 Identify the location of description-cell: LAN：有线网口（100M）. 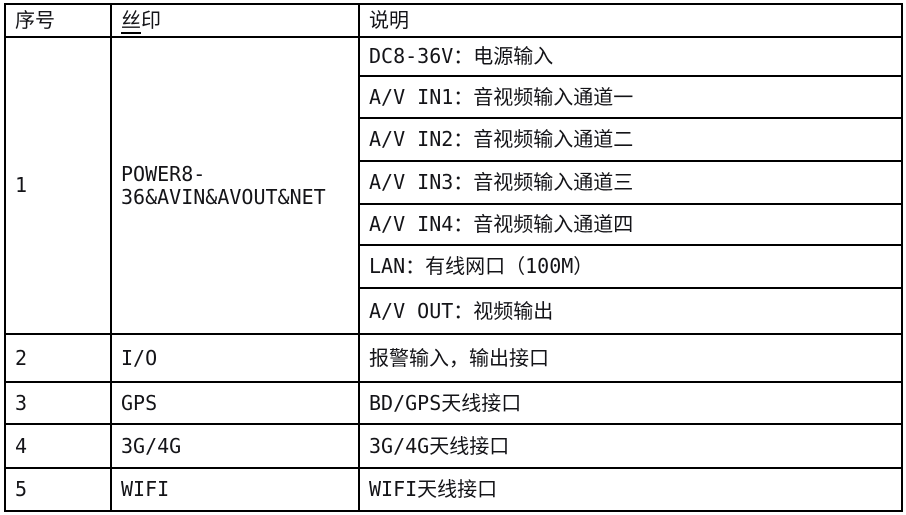
(630, 266).